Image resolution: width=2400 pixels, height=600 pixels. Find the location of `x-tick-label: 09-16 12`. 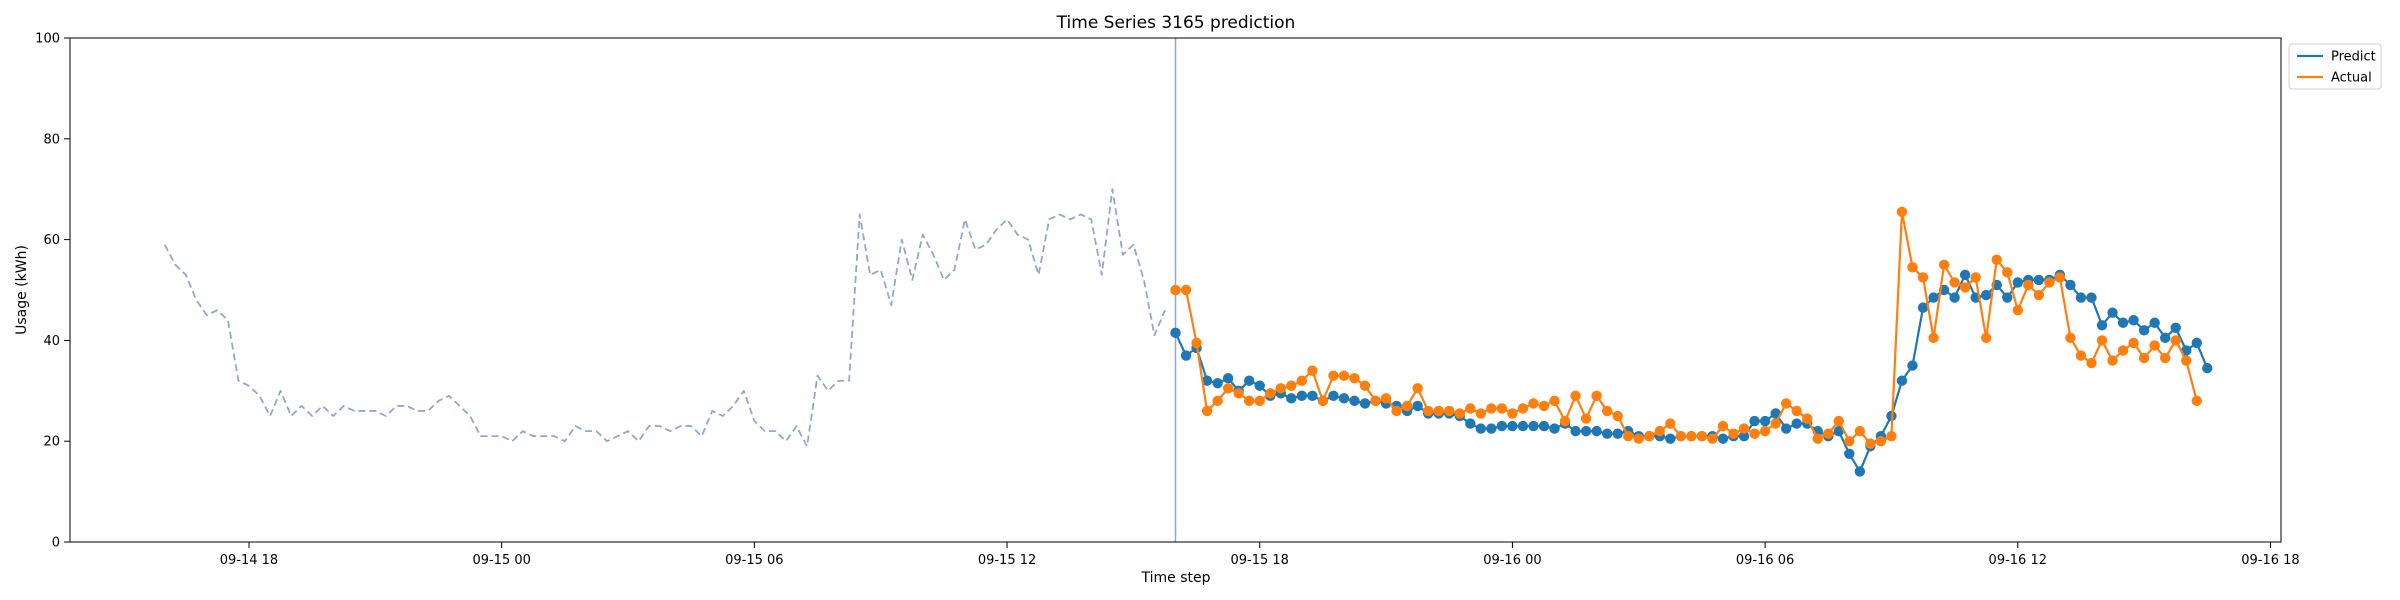

x-tick-label: 09-16 12 is located at coordinates (2018, 560).